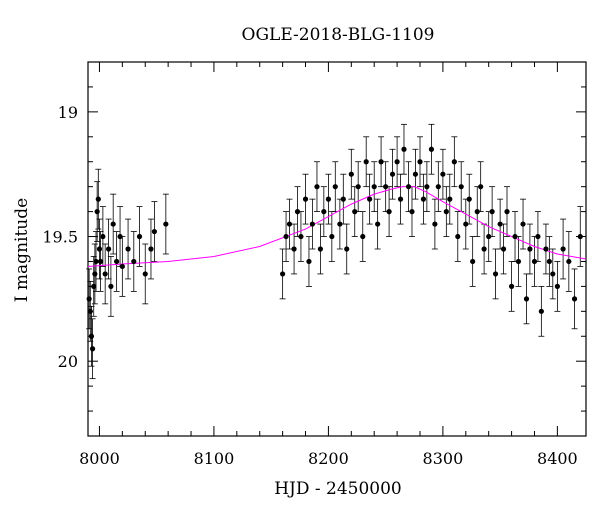 The height and width of the screenshot is (512, 600). Describe the element at coordinates (443, 458) in the screenshot. I see `x-tick-label: 8300` at that location.